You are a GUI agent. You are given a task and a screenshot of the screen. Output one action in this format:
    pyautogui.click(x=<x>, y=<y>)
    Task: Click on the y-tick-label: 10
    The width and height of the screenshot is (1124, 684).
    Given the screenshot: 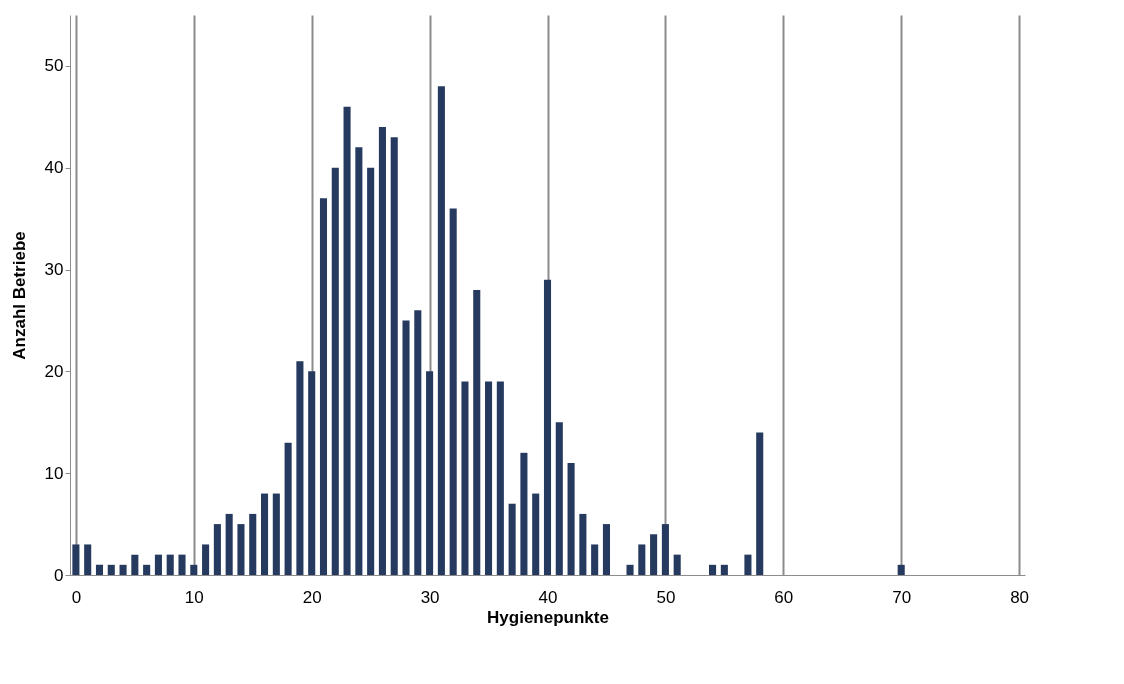 What is the action you would take?
    pyautogui.click(x=54, y=473)
    